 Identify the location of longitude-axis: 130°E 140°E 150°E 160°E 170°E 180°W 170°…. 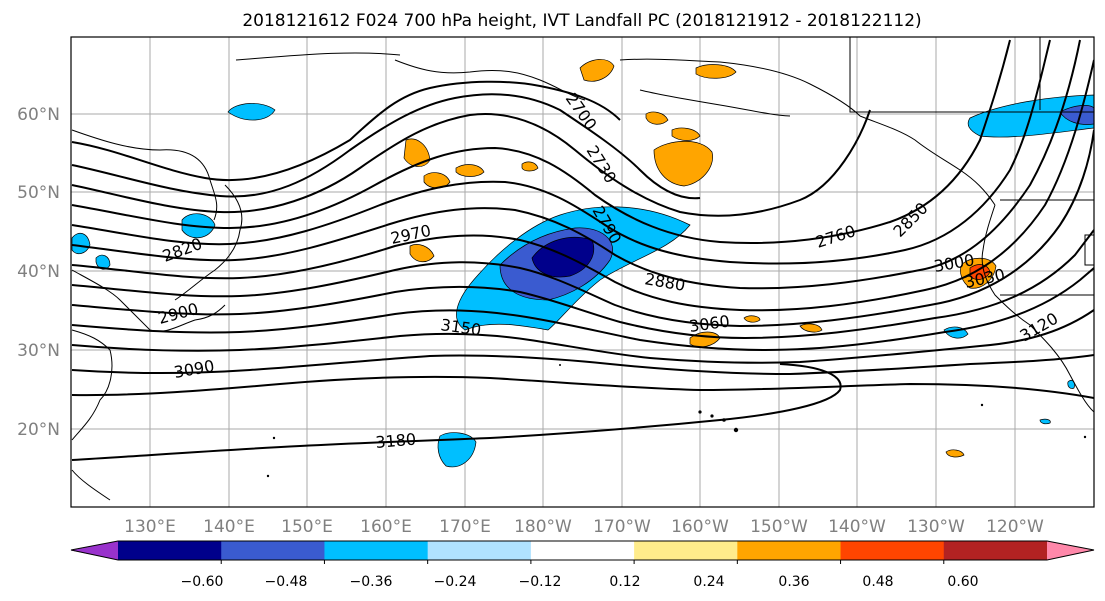
(584, 527).